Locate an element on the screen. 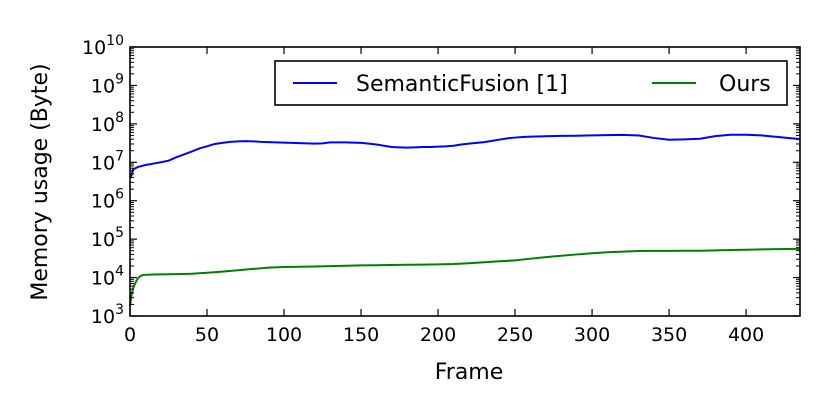 The image size is (830, 415). legend: SemanticFusion [1] Ours is located at coordinates (531, 83).